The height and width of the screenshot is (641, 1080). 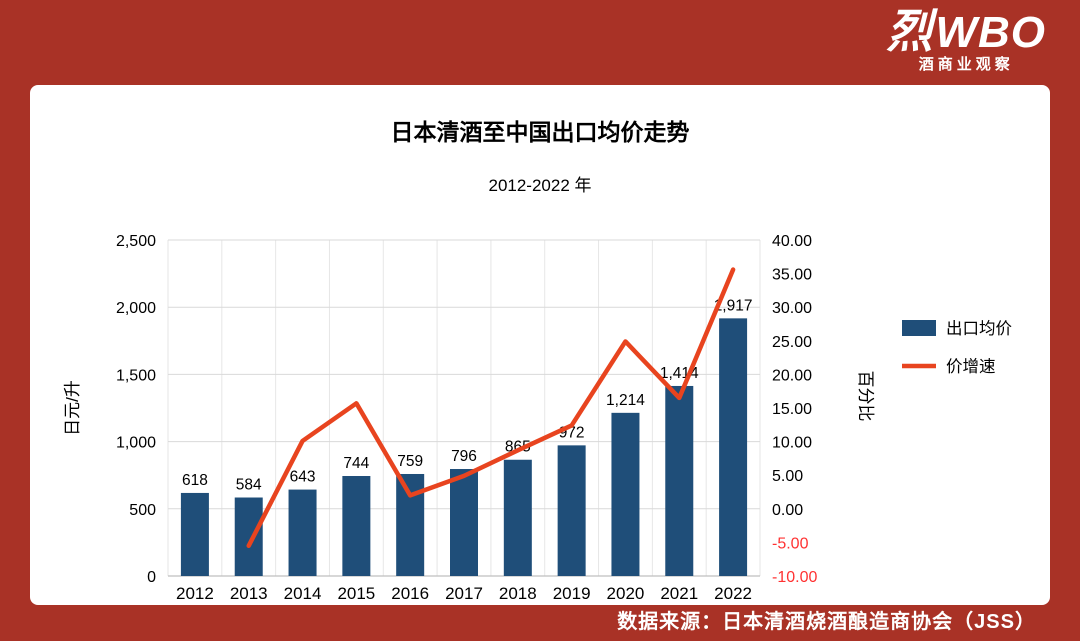 What do you see at coordinates (909, 31) in the screenshot?
I see `logo-lie-glyph: 烈` at bounding box center [909, 31].